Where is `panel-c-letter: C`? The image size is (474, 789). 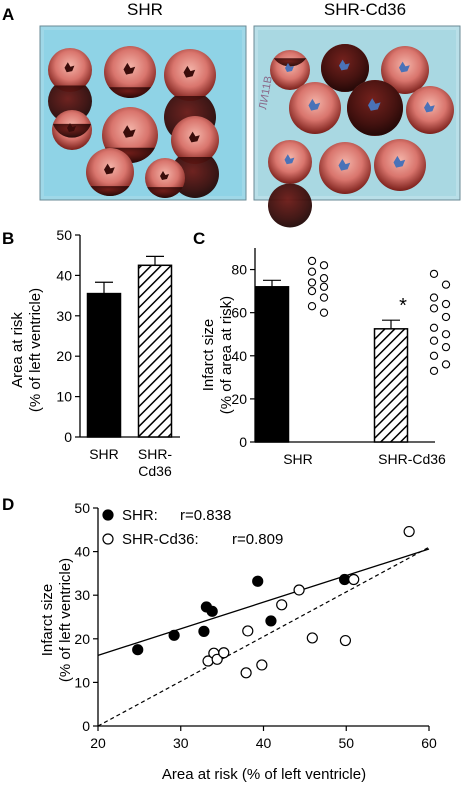 panel-c-letter: C is located at coordinates (199, 238).